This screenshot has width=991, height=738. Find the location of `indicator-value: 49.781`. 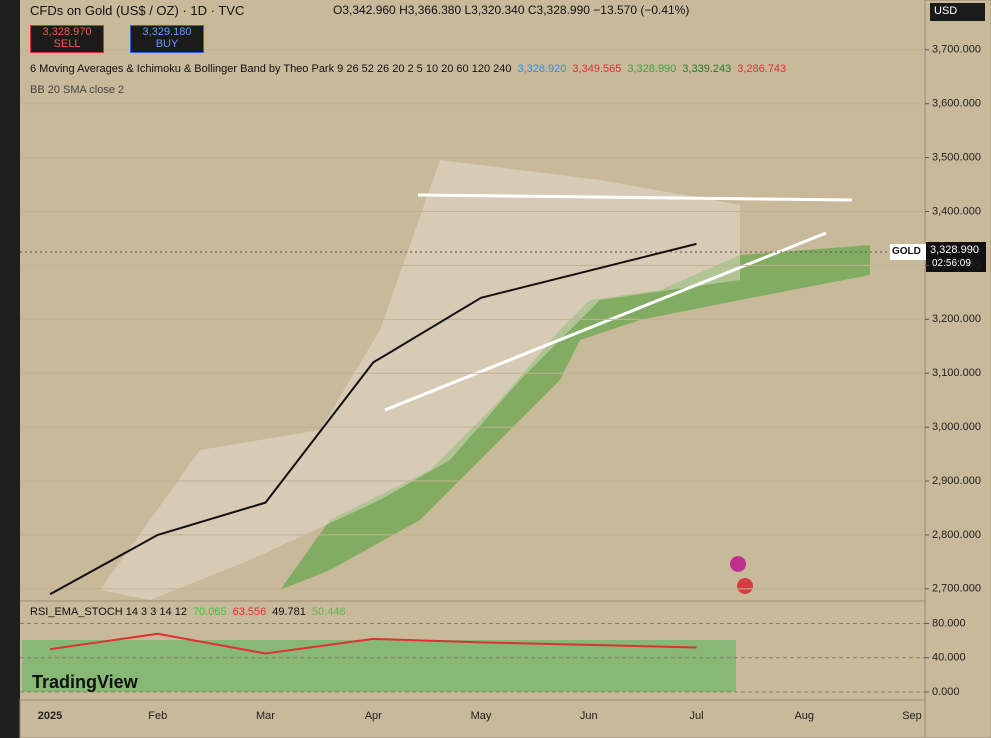

indicator-value: 49.781 is located at coordinates (289, 612).